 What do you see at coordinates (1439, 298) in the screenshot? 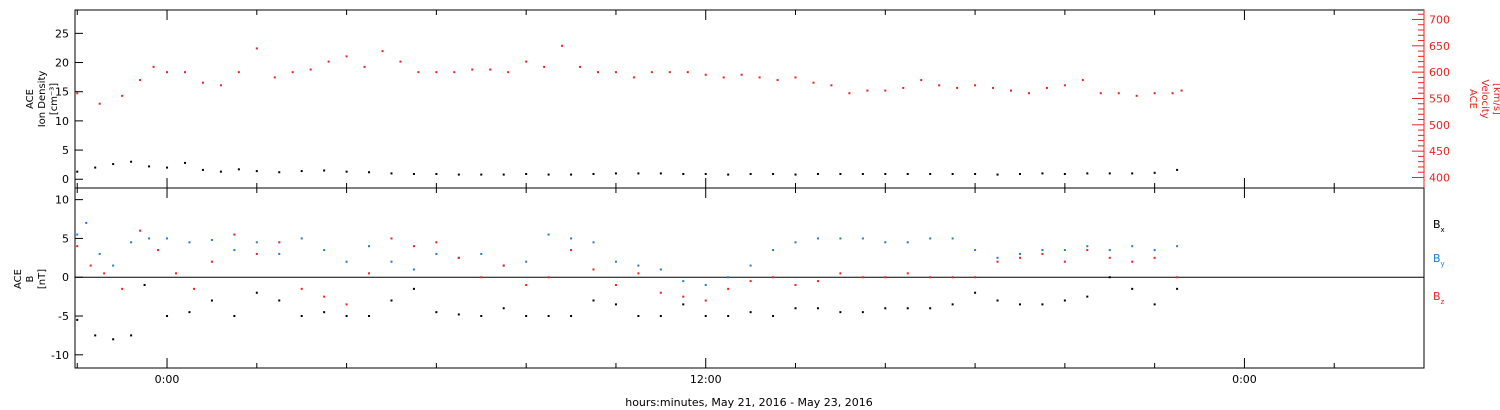
I see `legend-bz: Bz` at bounding box center [1439, 298].